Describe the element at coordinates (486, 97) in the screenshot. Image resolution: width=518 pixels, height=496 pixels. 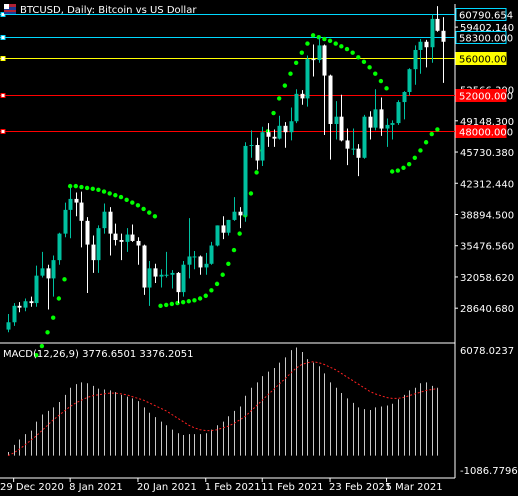
I see `level-label-3: 52000.000` at that location.